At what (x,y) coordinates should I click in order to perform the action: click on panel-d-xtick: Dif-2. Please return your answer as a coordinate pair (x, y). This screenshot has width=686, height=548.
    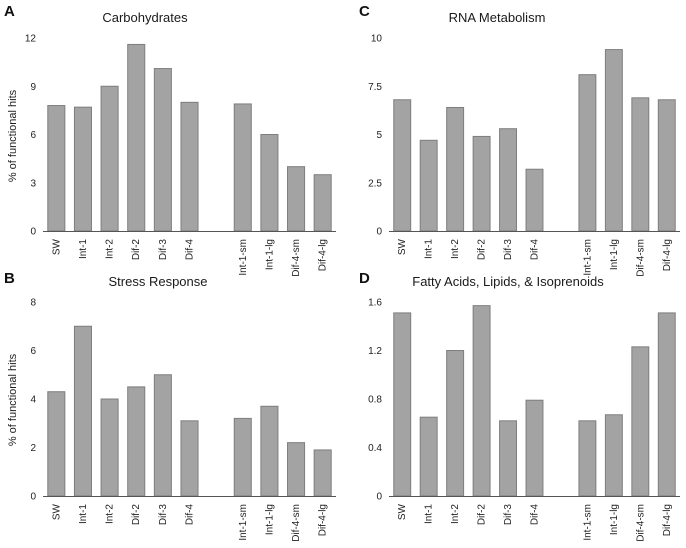
    Looking at the image, I should click on (482, 515).